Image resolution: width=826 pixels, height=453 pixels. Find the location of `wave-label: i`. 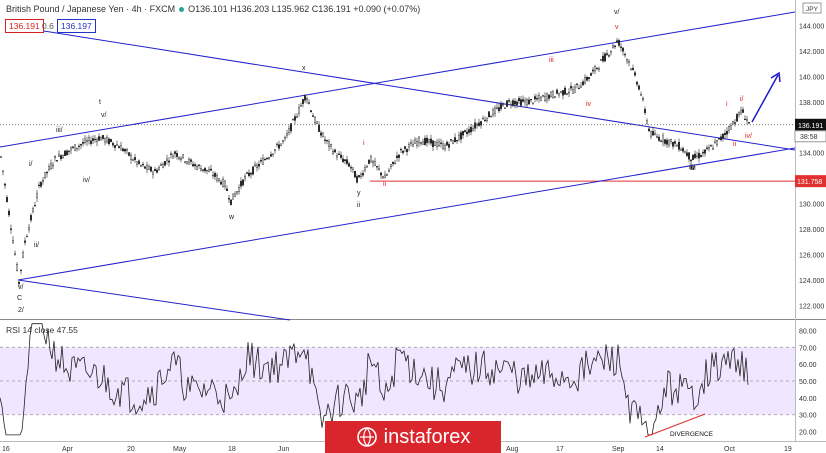

wave-label: i is located at coordinates (727, 104).